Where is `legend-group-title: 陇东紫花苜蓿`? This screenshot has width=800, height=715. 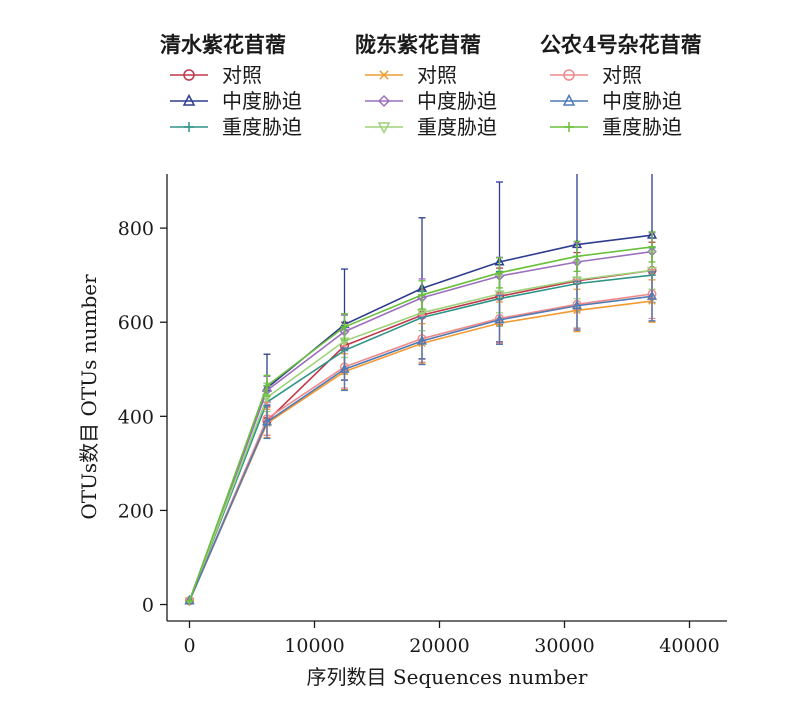 legend-group-title: 陇东紫花苜蓿 is located at coordinates (418, 44).